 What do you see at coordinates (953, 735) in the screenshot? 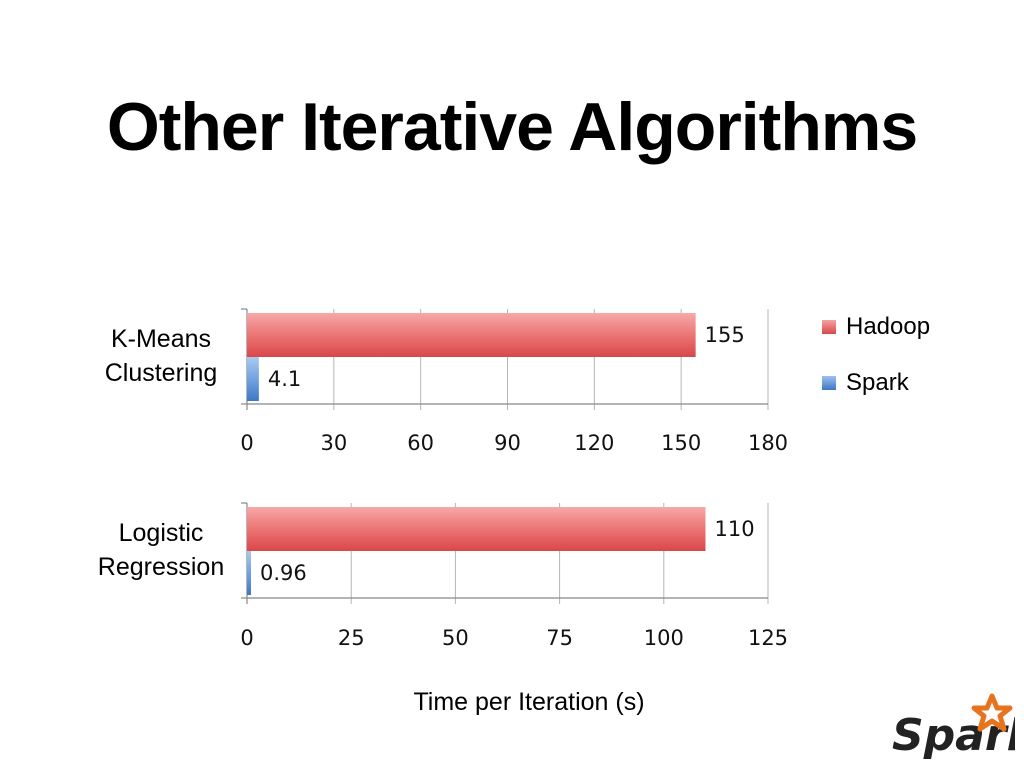
I see `spark-logo-text: Spark` at bounding box center [953, 735].